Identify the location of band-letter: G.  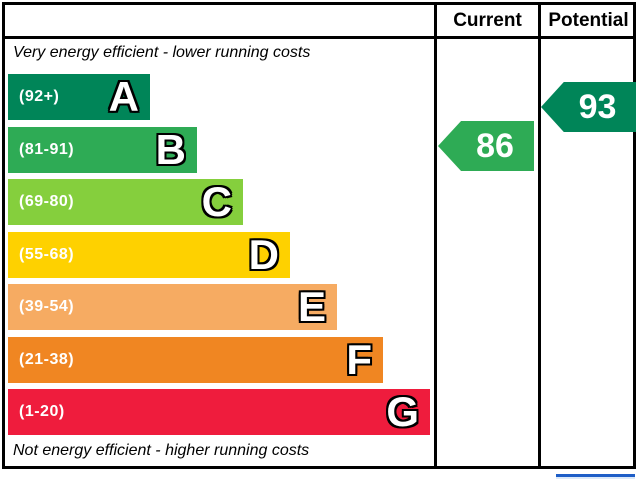
(402, 411).